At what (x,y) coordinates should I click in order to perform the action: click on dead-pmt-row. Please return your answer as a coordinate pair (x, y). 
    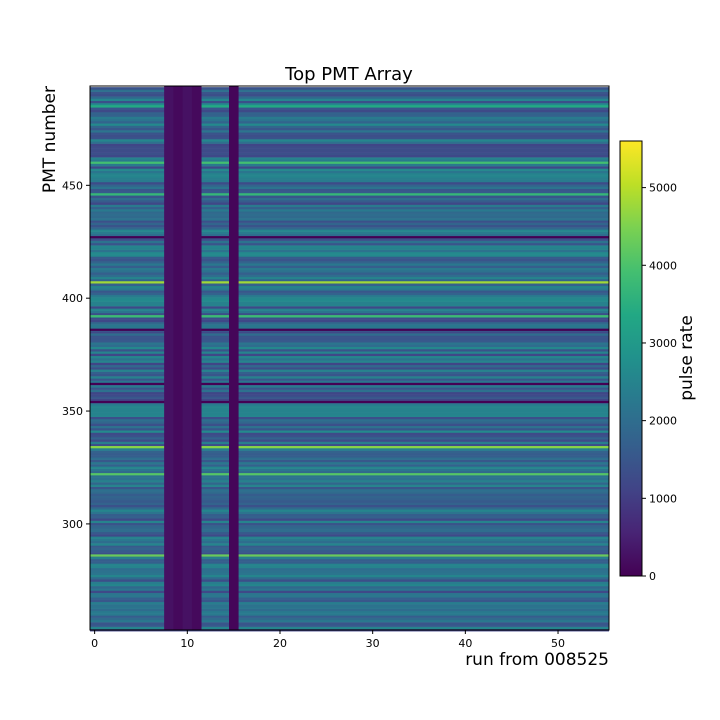
    Looking at the image, I should click on (349, 329).